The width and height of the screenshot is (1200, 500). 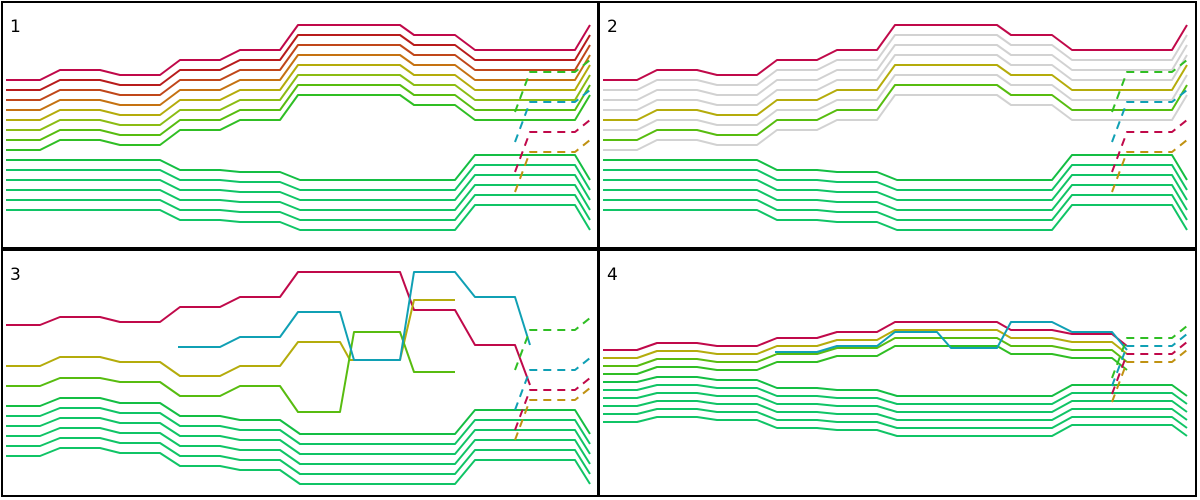 What do you see at coordinates (612, 27) in the screenshot?
I see `panel-label: 2` at bounding box center [612, 27].